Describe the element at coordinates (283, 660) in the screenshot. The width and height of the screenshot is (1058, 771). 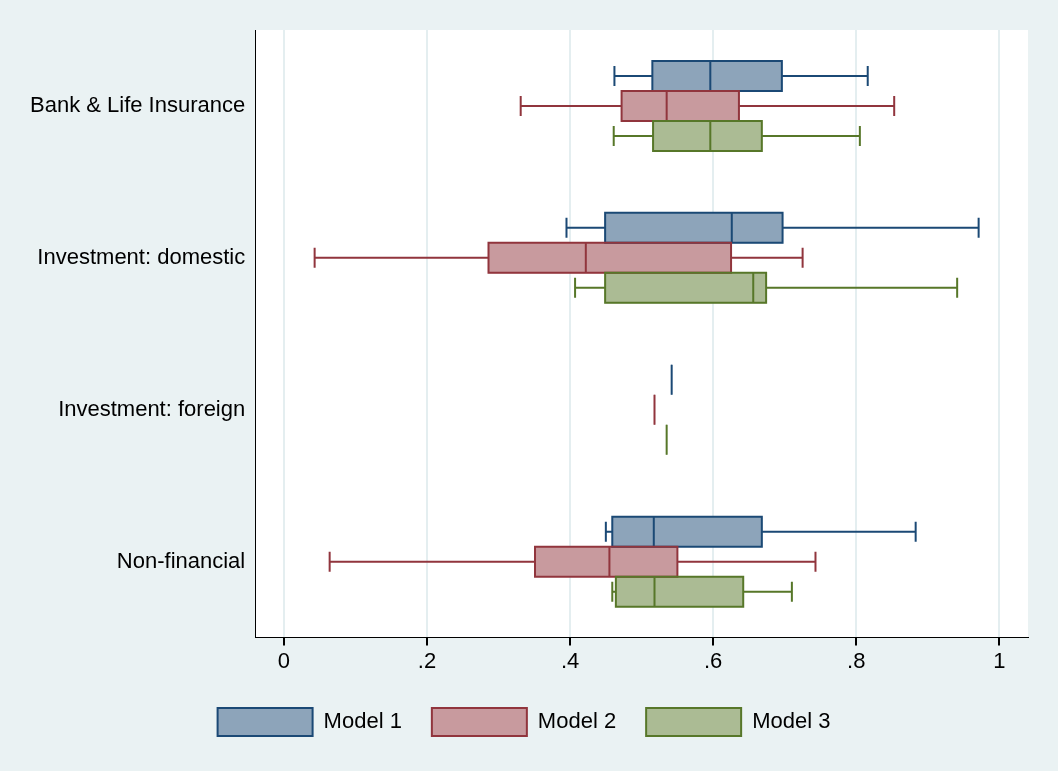
I see `x-tick-label: 0` at that location.